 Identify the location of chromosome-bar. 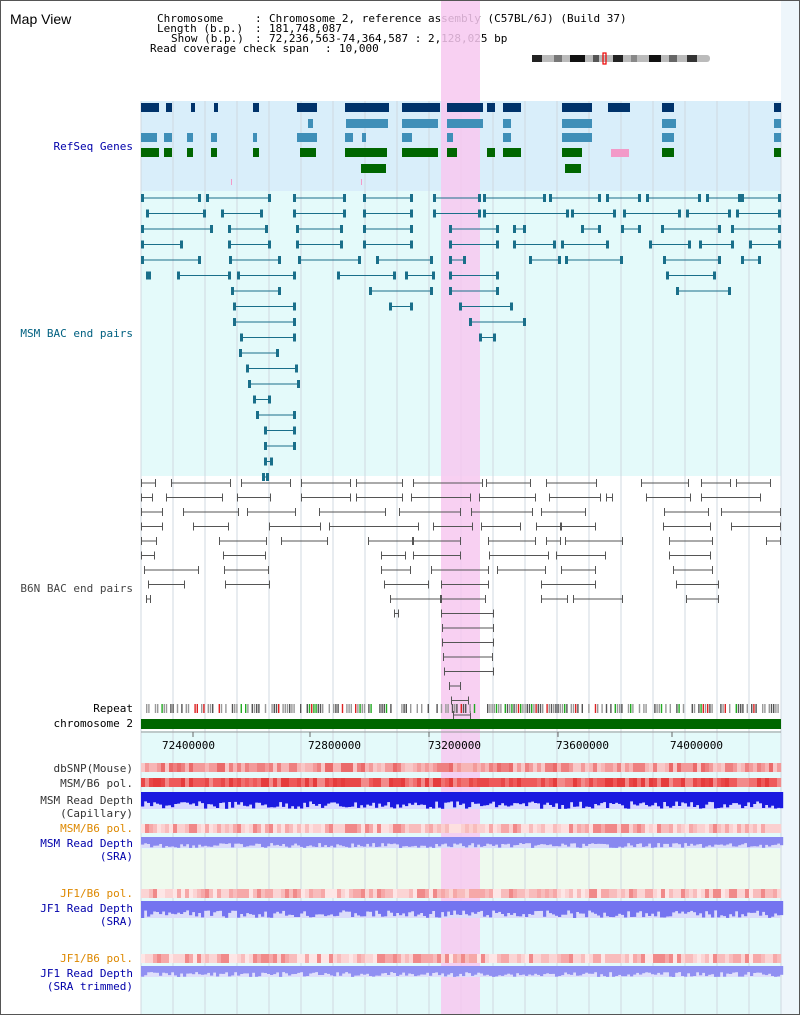
(461, 724).